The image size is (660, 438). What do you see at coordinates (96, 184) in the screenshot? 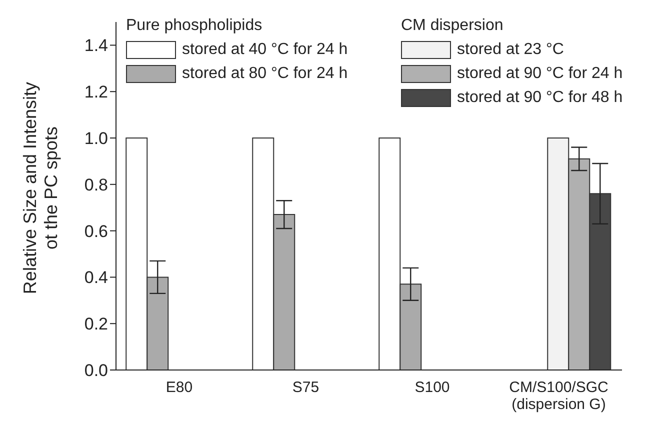
I see `y-tick-label: 0.8` at bounding box center [96, 184].